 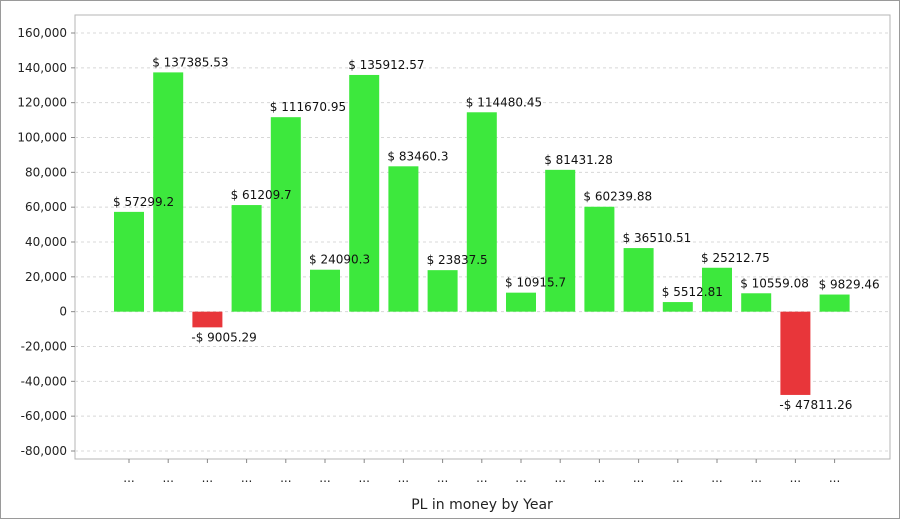 I want to click on bar-data-label: -$ 9005.29, so click(x=223, y=337).